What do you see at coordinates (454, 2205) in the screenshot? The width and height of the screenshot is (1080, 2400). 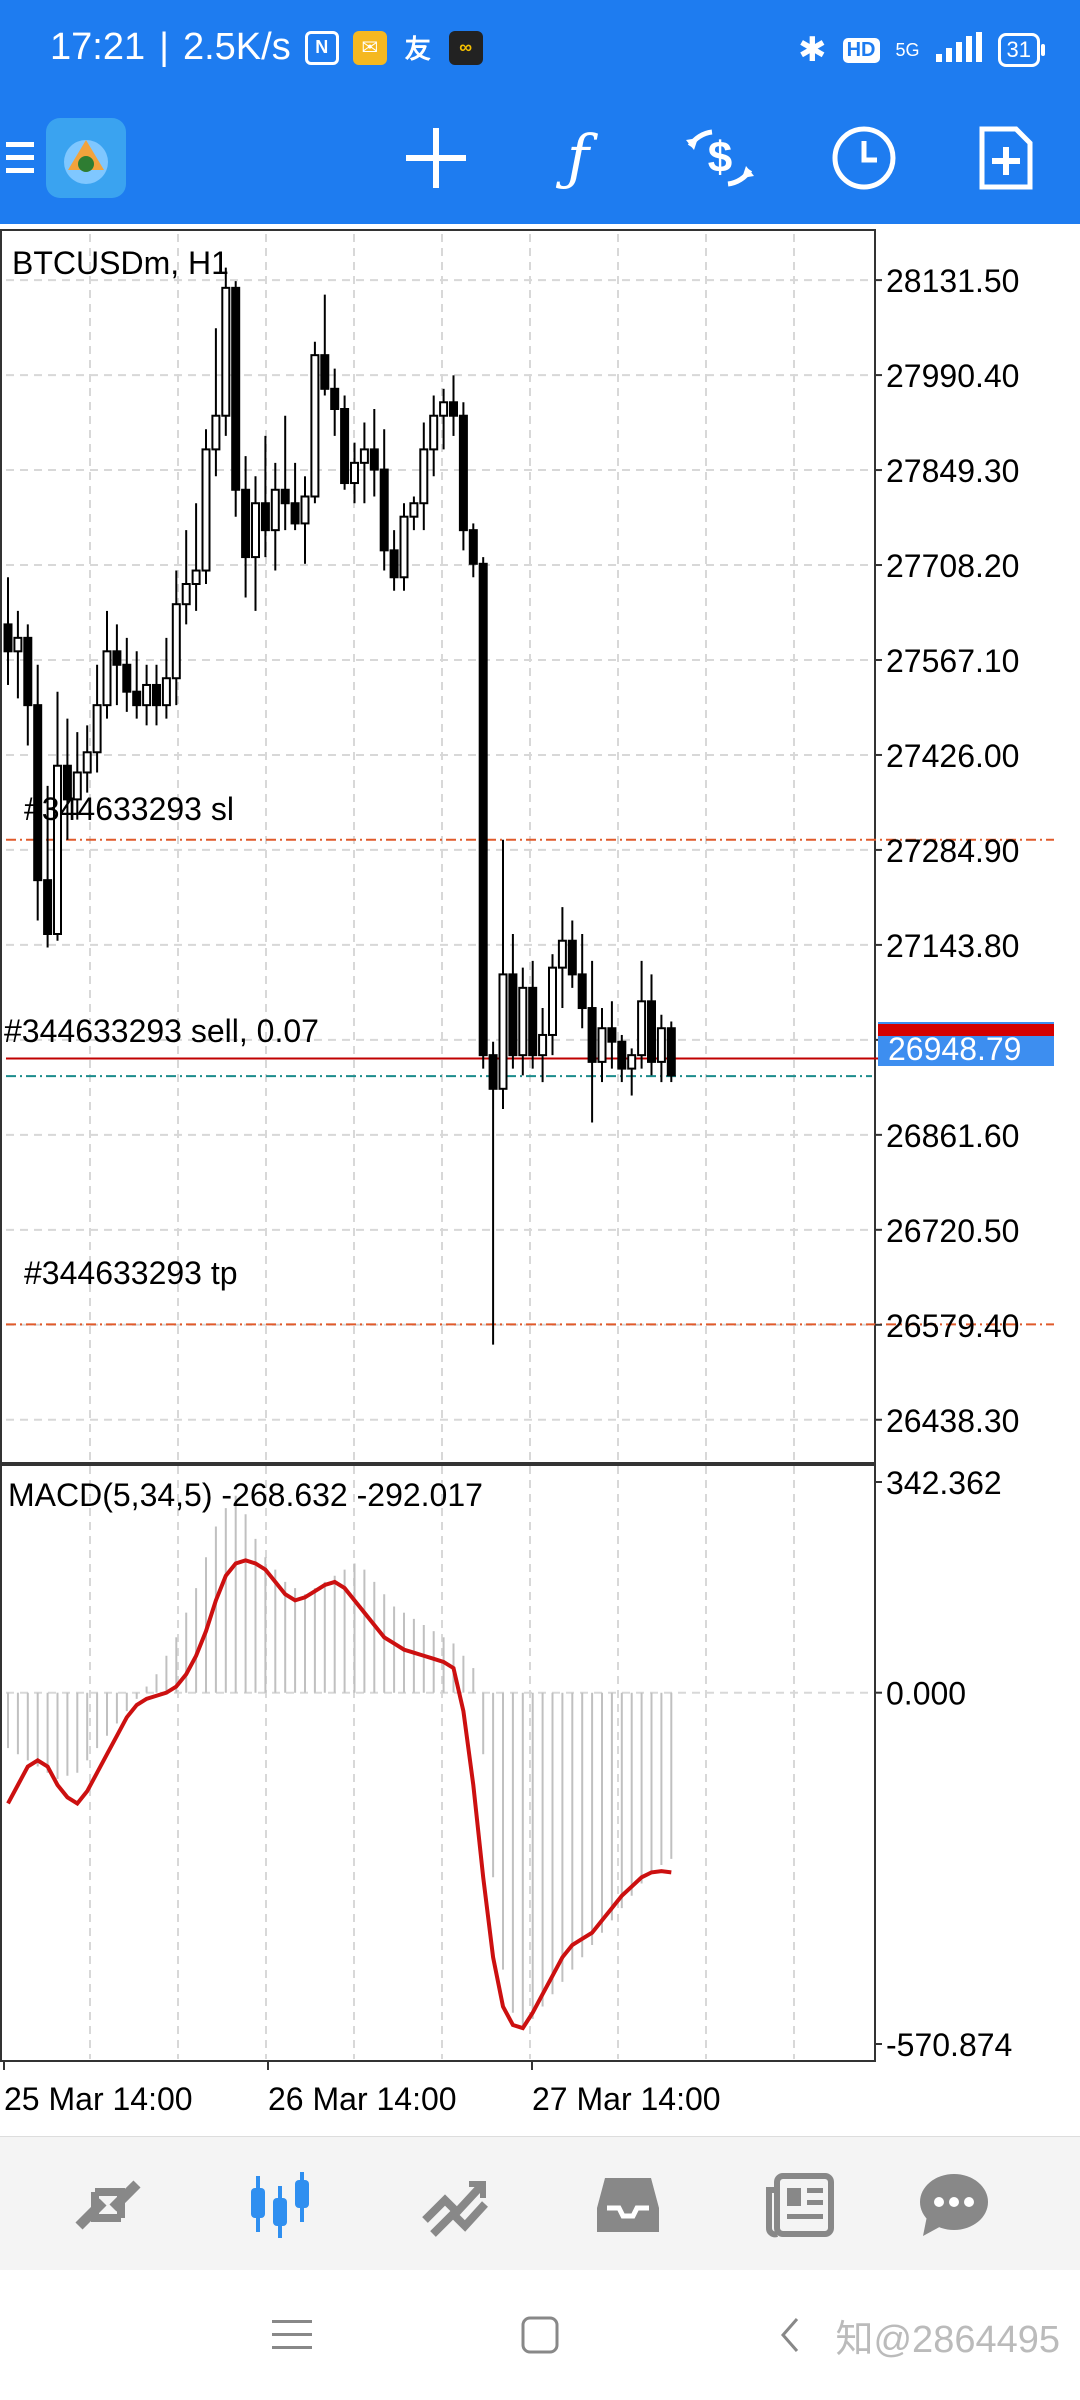 I see `trade-icon` at bounding box center [454, 2205].